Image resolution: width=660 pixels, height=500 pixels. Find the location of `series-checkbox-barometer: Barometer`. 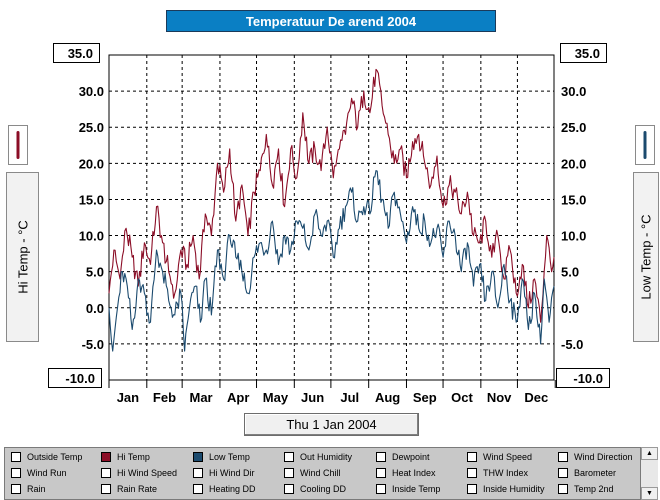

series-checkbox-barometer: Barometer is located at coordinates (587, 473).